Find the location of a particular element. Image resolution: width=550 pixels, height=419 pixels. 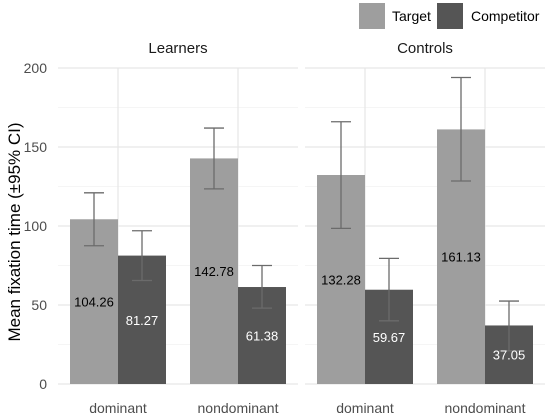

data-label: 104.26 is located at coordinates (94, 302).